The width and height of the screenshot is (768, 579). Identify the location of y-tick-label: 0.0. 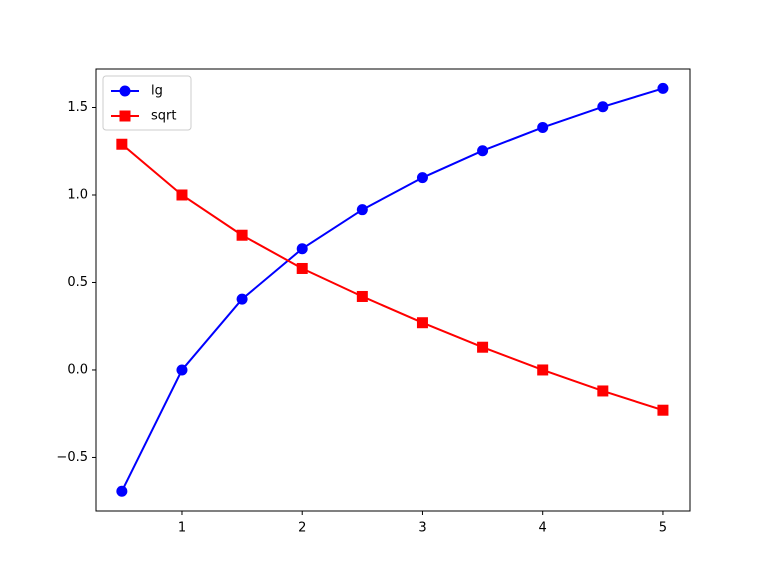
(77, 369).